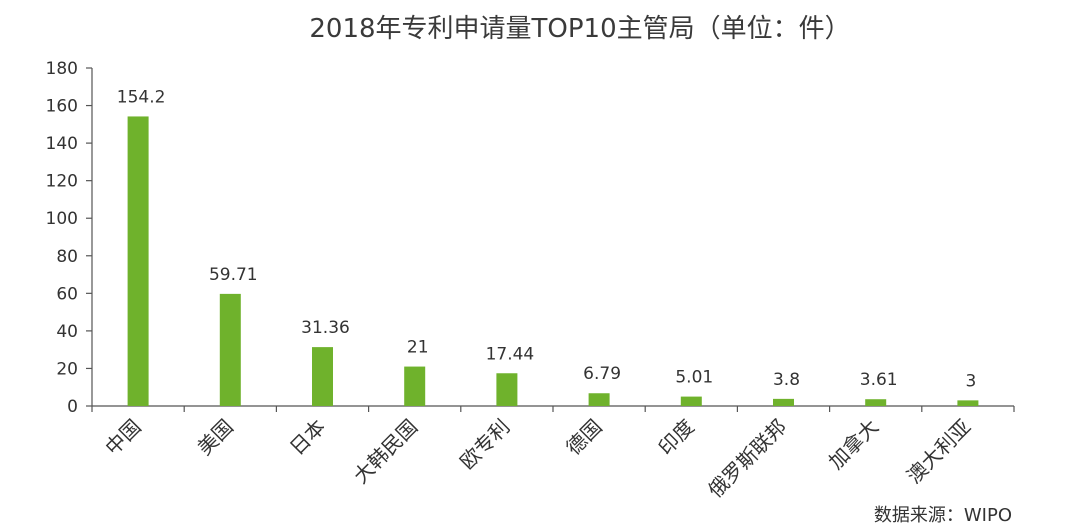 This screenshot has height=531, width=1080. Describe the element at coordinates (510, 354) in the screenshot. I see `bar-value-label: 17.44` at that location.